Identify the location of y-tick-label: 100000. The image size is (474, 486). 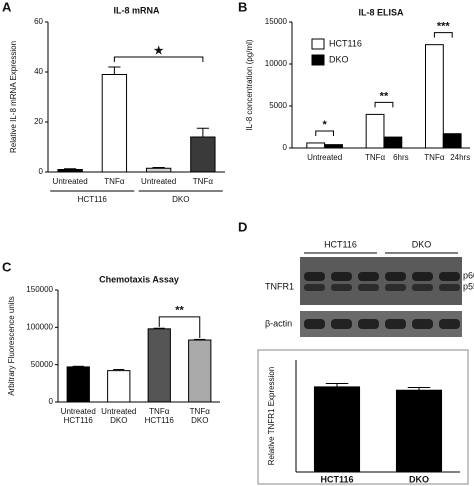
(39, 326).